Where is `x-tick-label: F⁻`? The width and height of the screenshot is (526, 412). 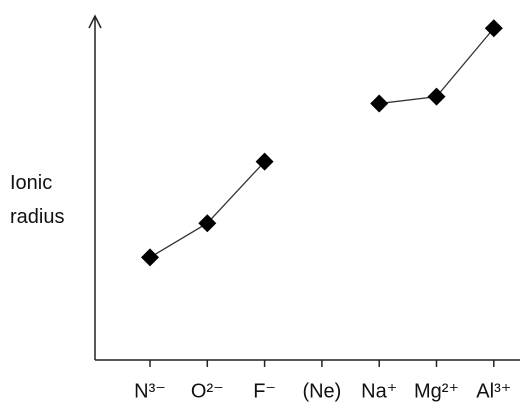
x-tick-label: F⁻ is located at coordinates (264, 391).